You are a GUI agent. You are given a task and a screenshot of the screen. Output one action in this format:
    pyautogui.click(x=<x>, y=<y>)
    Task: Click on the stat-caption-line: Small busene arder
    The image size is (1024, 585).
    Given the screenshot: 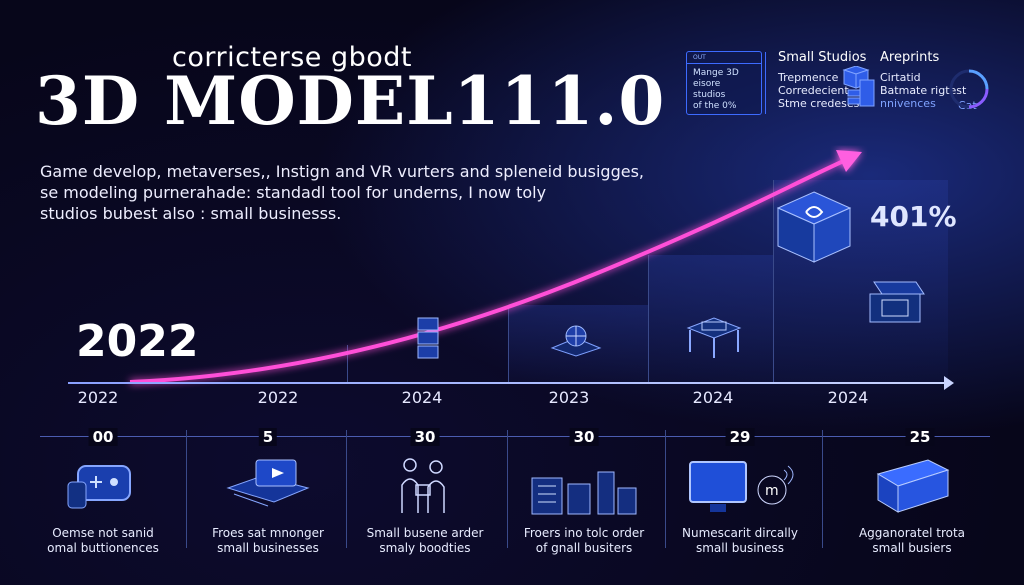 What is the action you would take?
    pyautogui.click(x=425, y=533)
    